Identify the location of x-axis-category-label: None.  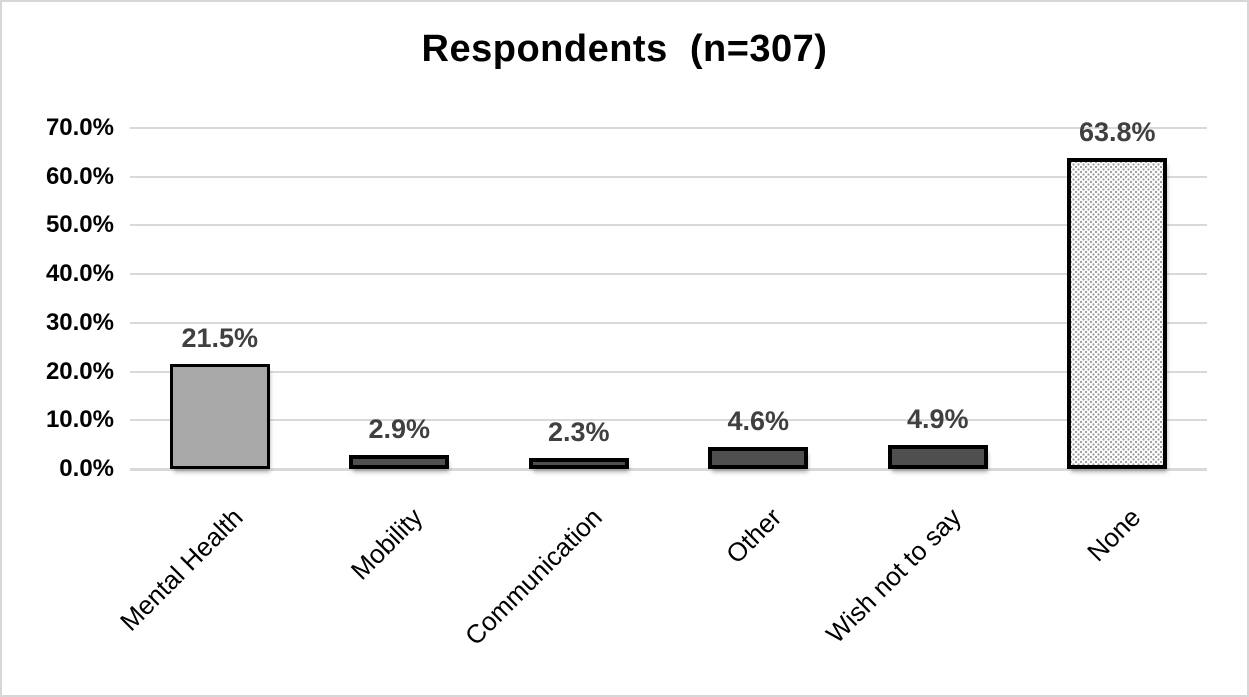
(1114, 535).